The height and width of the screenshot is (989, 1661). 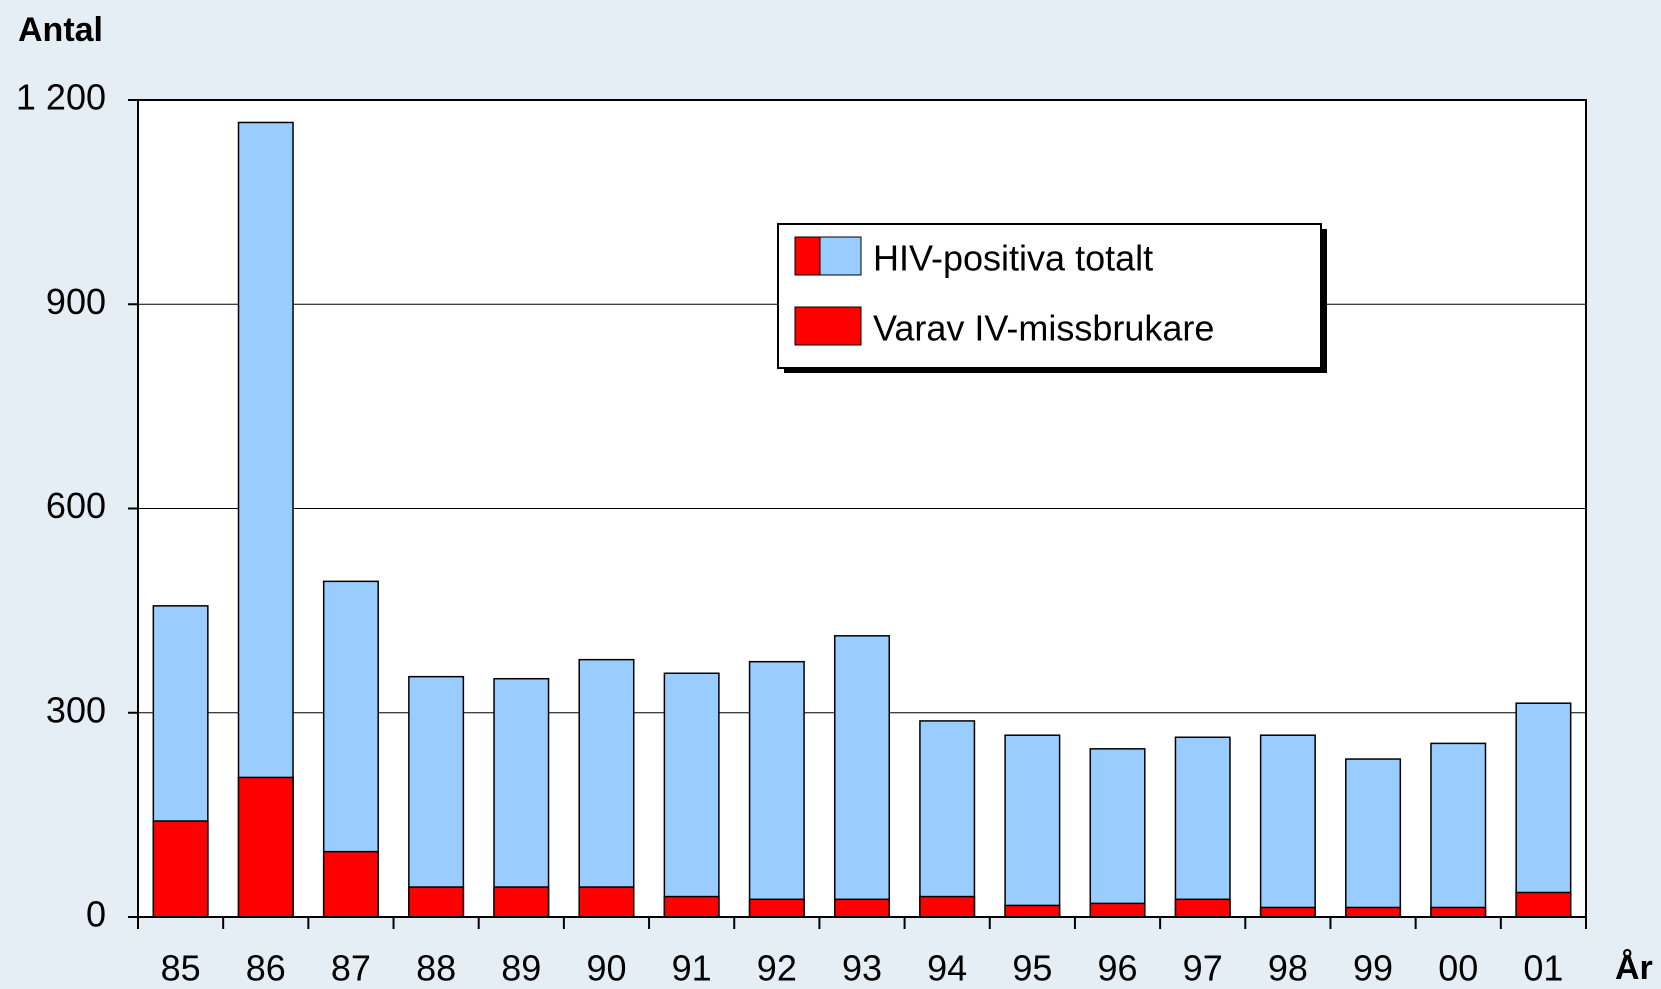 I want to click on x-tick-label: 89, so click(x=521, y=968).